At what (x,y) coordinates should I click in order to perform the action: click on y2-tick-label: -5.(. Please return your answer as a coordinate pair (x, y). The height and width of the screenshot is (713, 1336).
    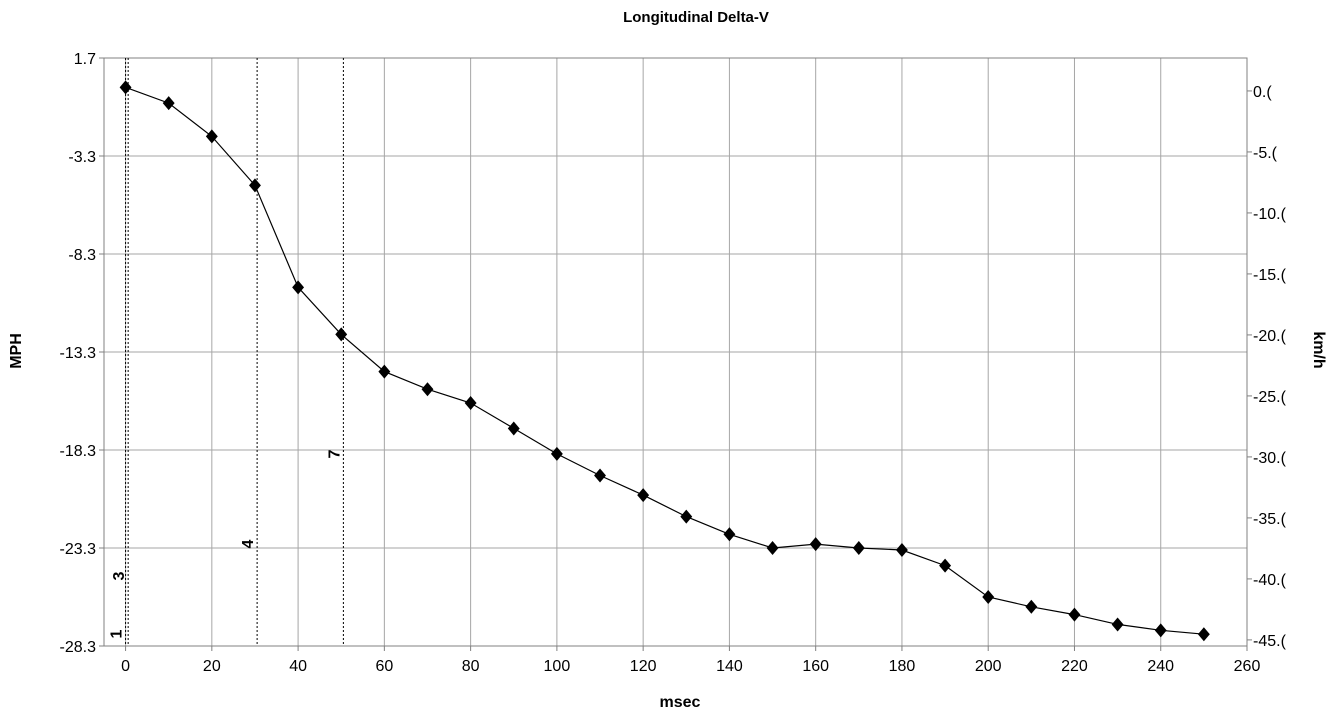
    Looking at the image, I should click on (1265, 153).